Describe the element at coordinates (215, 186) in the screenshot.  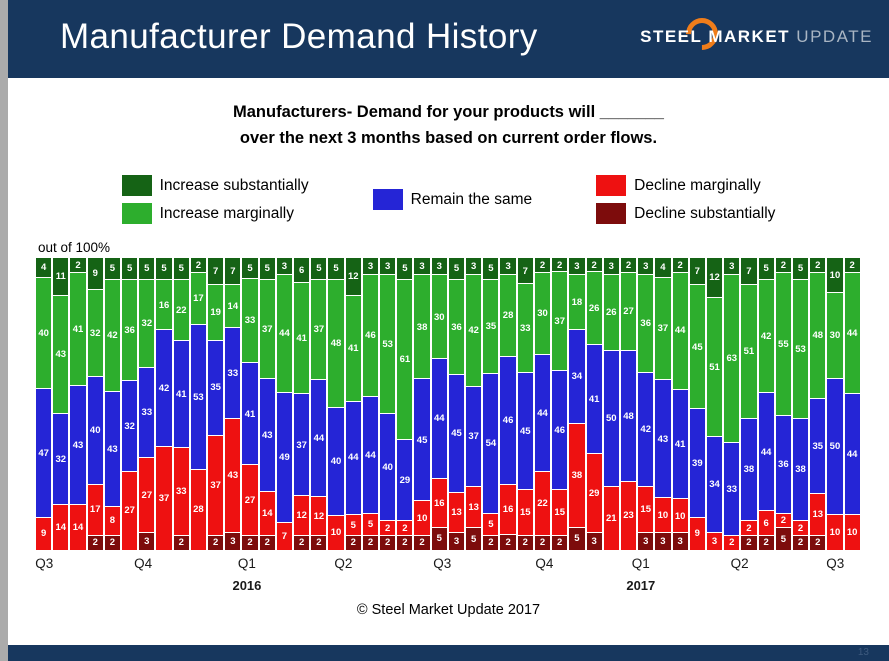
I see `legend-item-increase-substantially: Increase substantially` at that location.